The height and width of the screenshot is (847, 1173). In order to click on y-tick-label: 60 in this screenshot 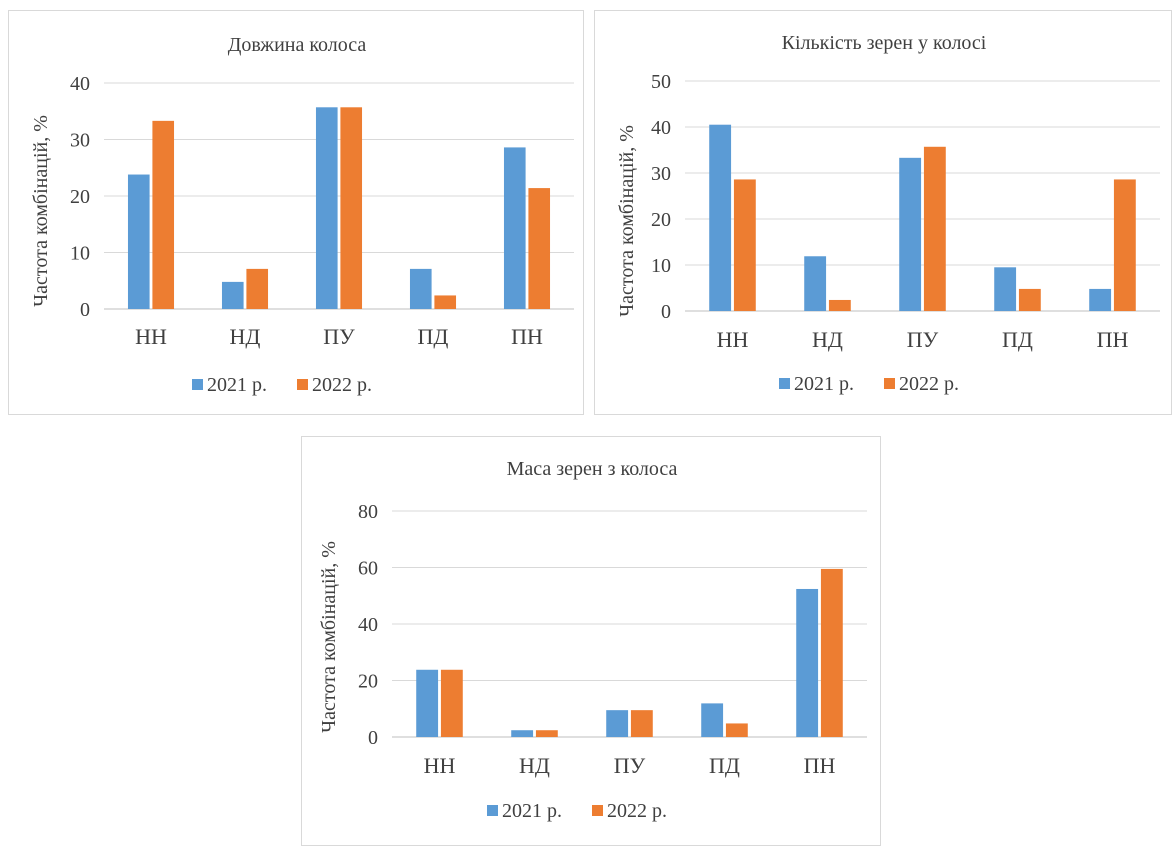, I will do `click(368, 569)`.